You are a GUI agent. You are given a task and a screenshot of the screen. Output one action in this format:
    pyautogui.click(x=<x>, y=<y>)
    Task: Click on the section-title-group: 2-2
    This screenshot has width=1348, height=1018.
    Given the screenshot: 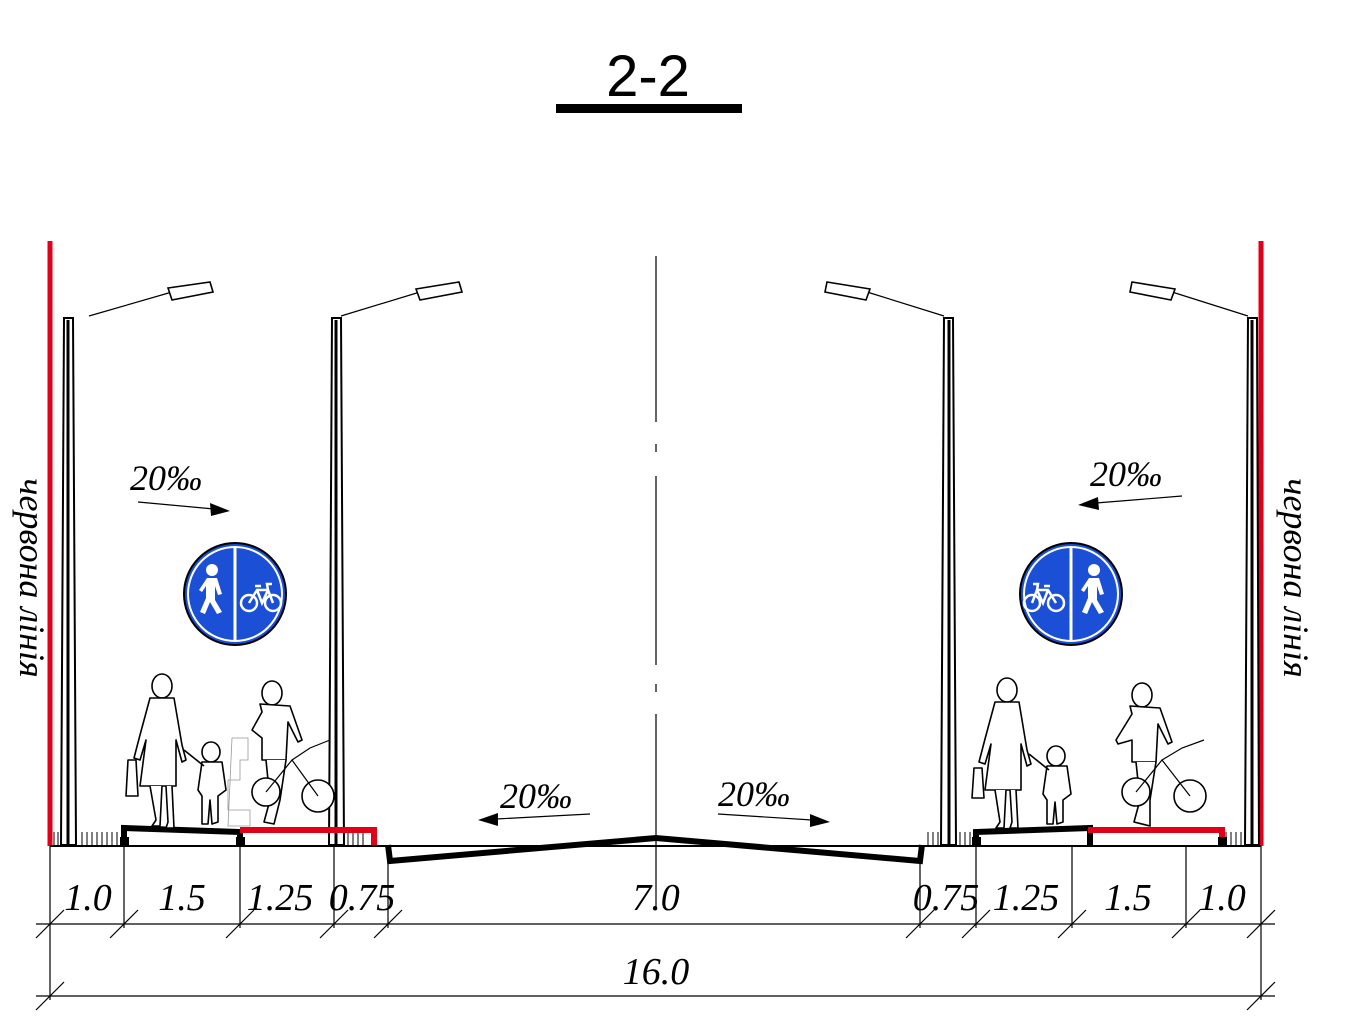 What is the action you would take?
    pyautogui.click(x=649, y=78)
    